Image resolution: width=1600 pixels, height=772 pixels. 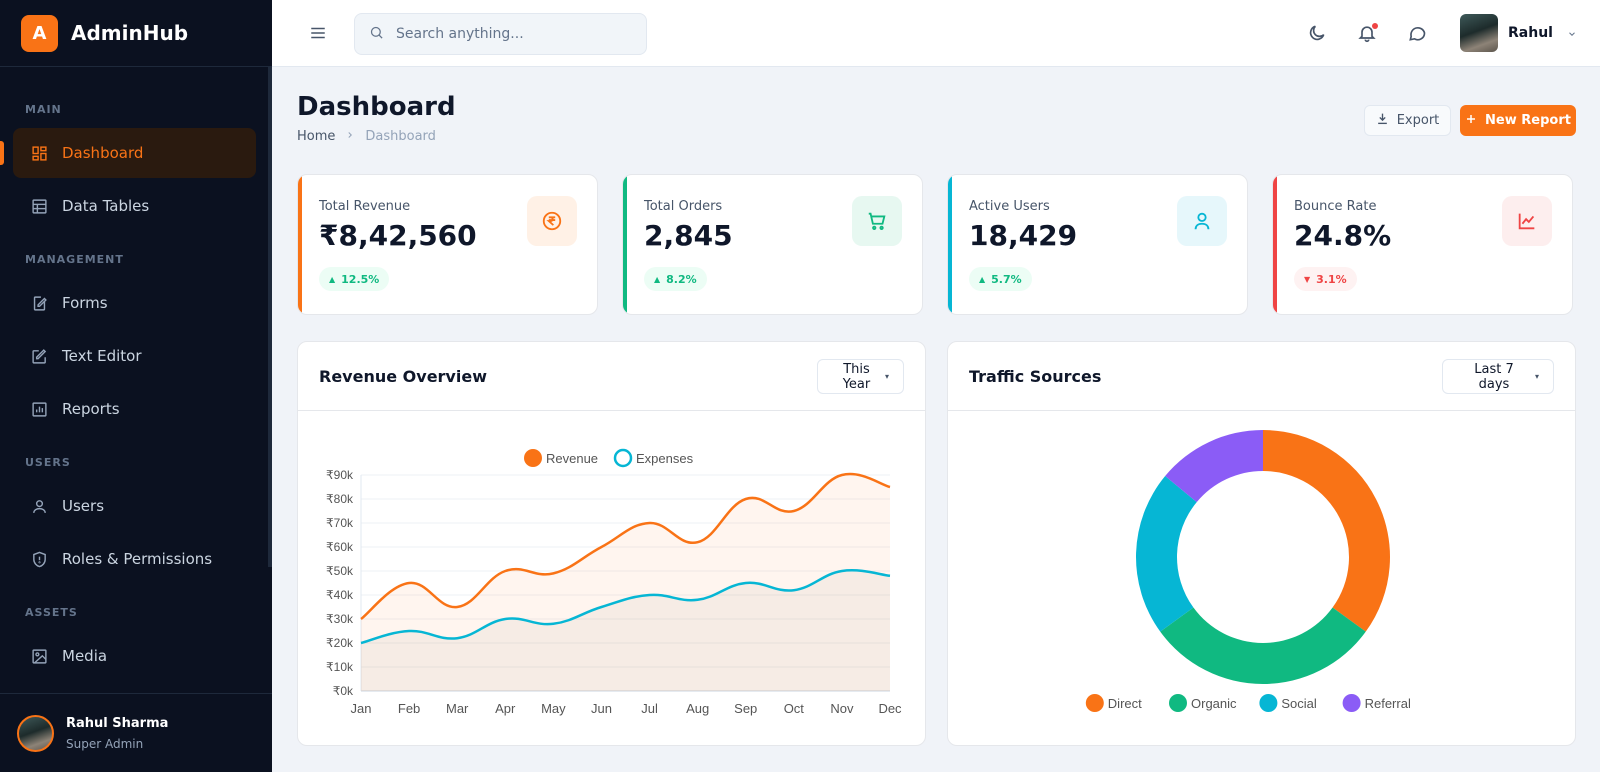 What do you see at coordinates (48, 462) in the screenshot?
I see `section-label-users: USERS` at bounding box center [48, 462].